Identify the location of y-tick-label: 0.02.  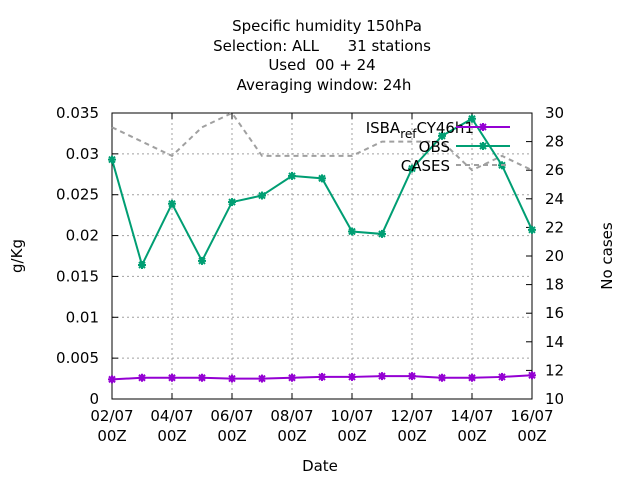
(82, 236).